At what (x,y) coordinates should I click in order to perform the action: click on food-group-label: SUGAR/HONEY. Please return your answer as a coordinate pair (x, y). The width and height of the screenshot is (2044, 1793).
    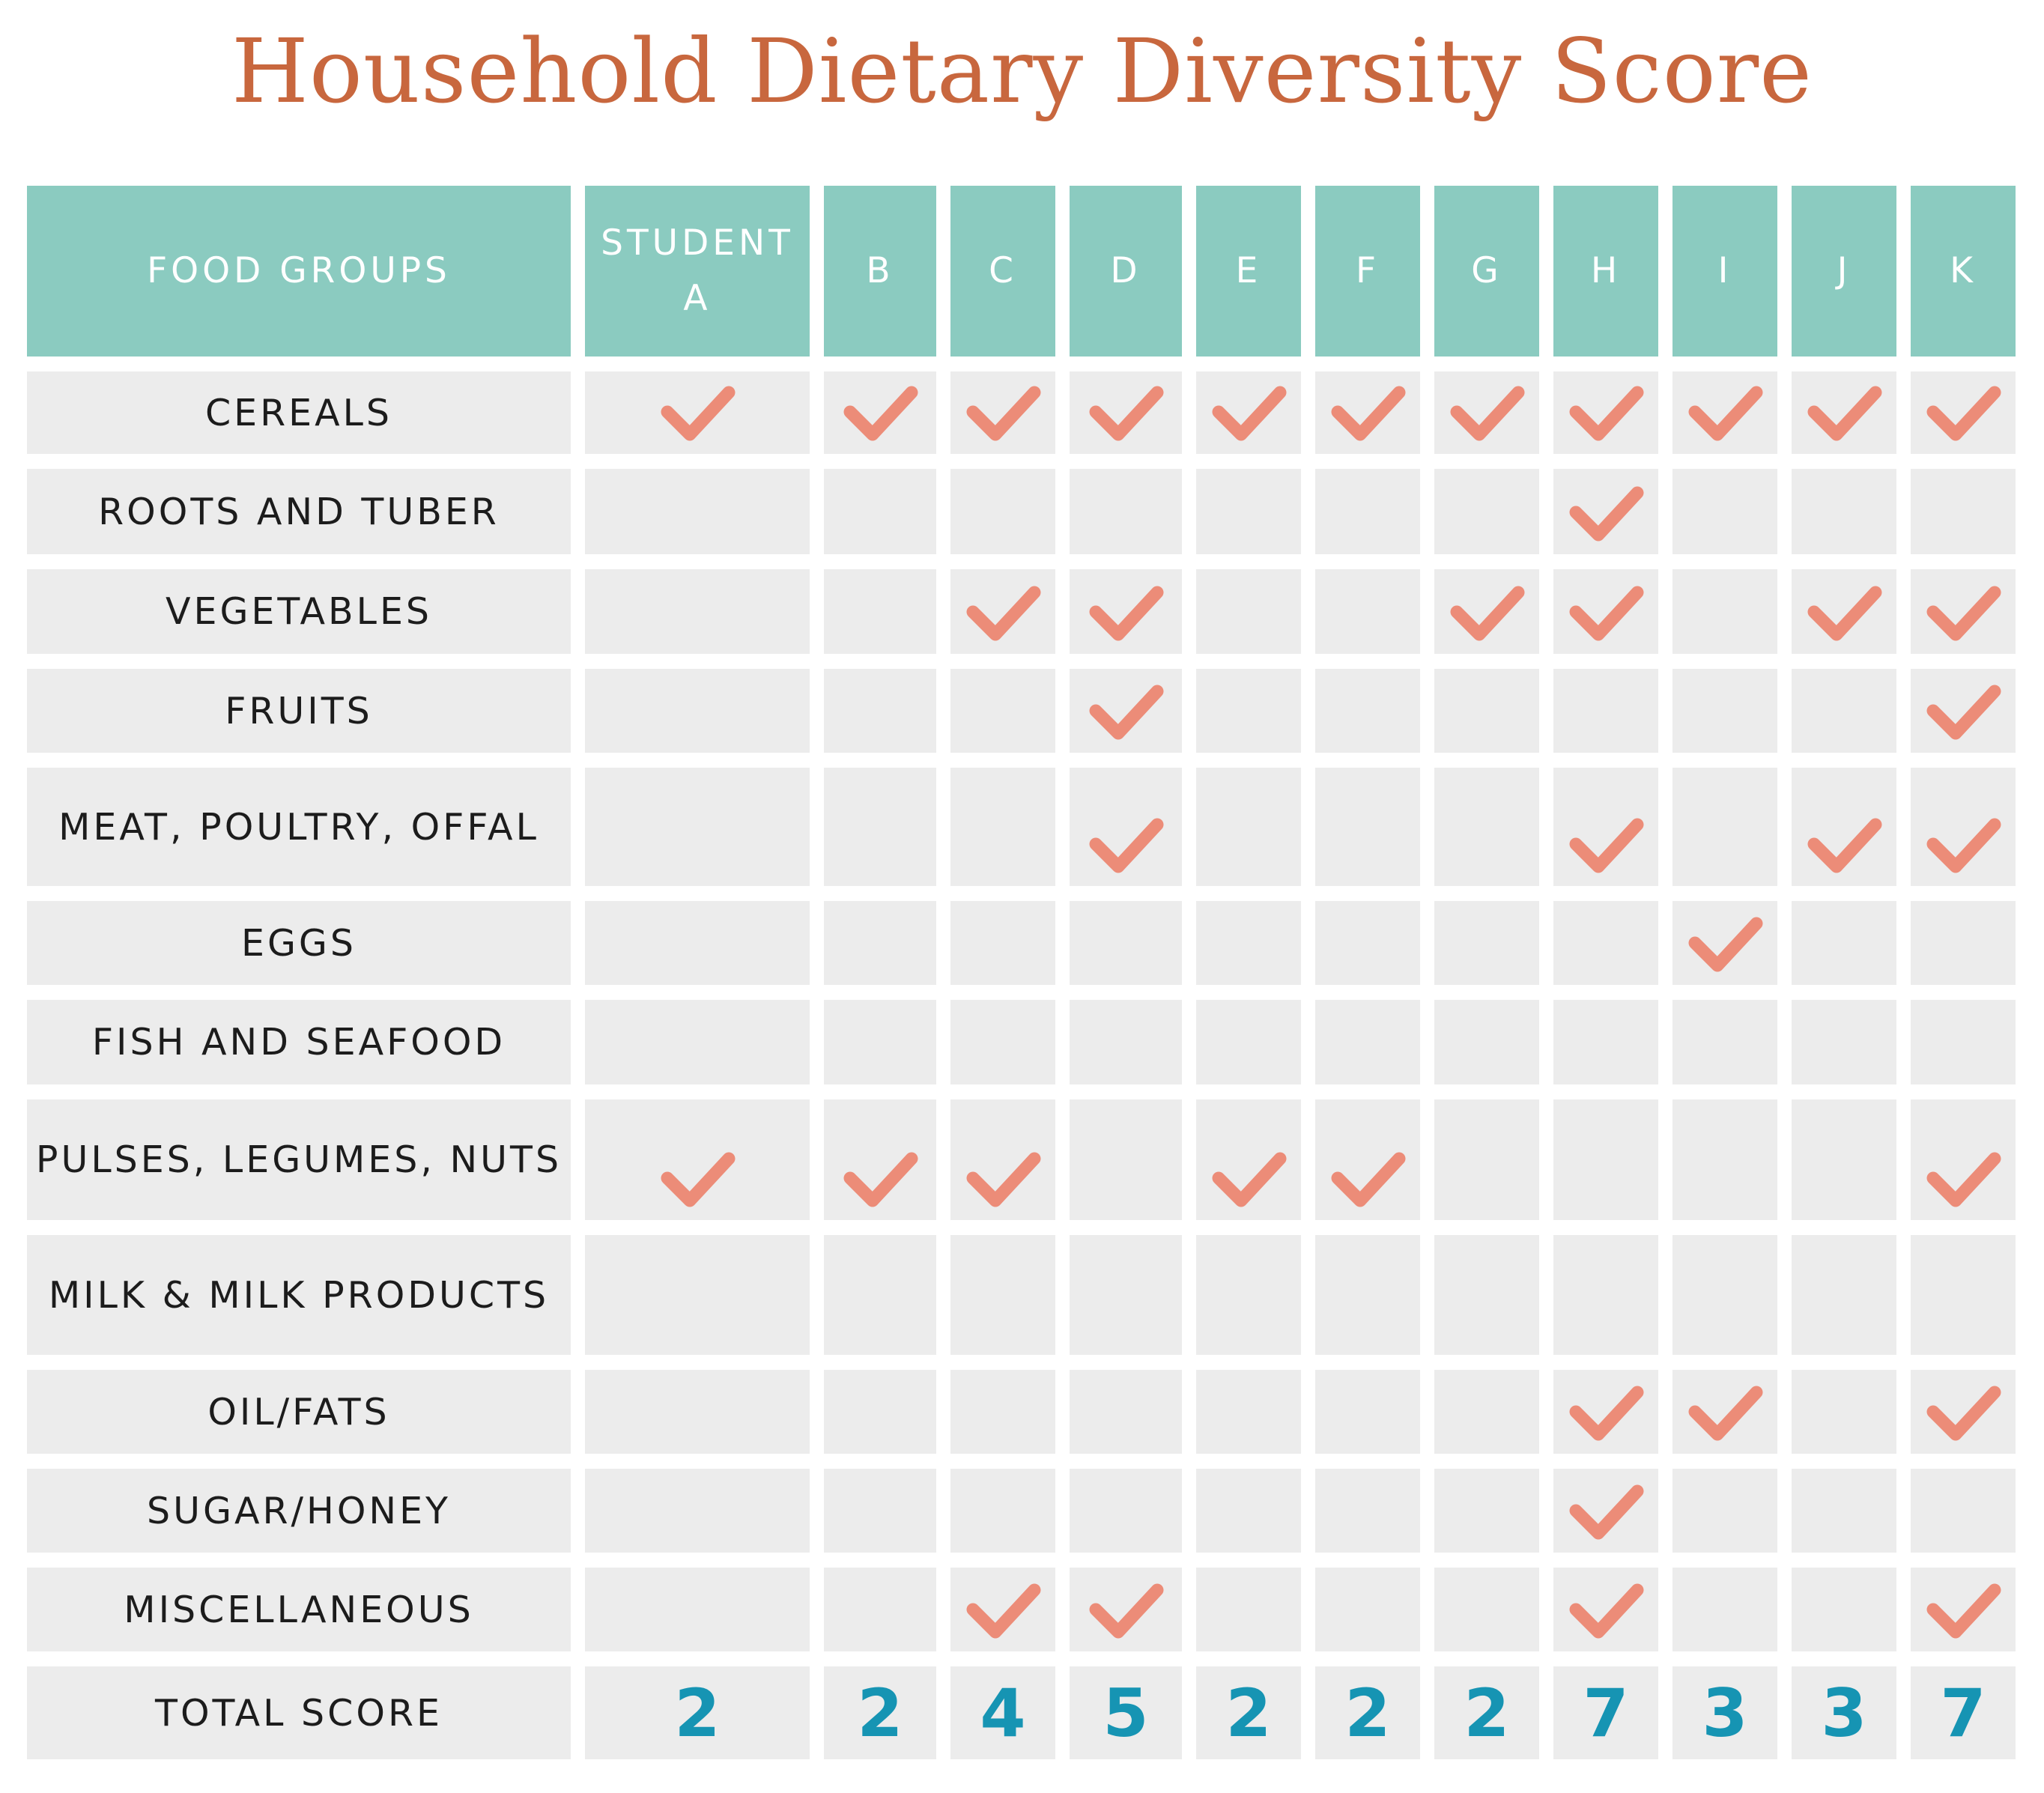
    Looking at the image, I should click on (299, 1511).